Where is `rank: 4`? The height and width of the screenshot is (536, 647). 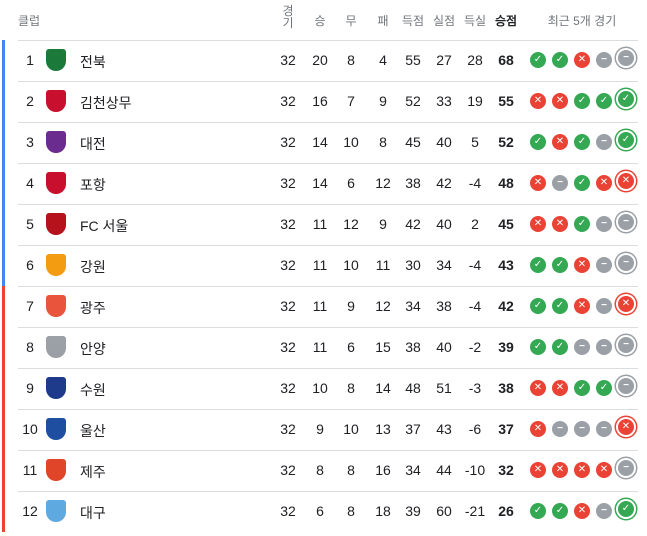
rank: 4 is located at coordinates (30, 183).